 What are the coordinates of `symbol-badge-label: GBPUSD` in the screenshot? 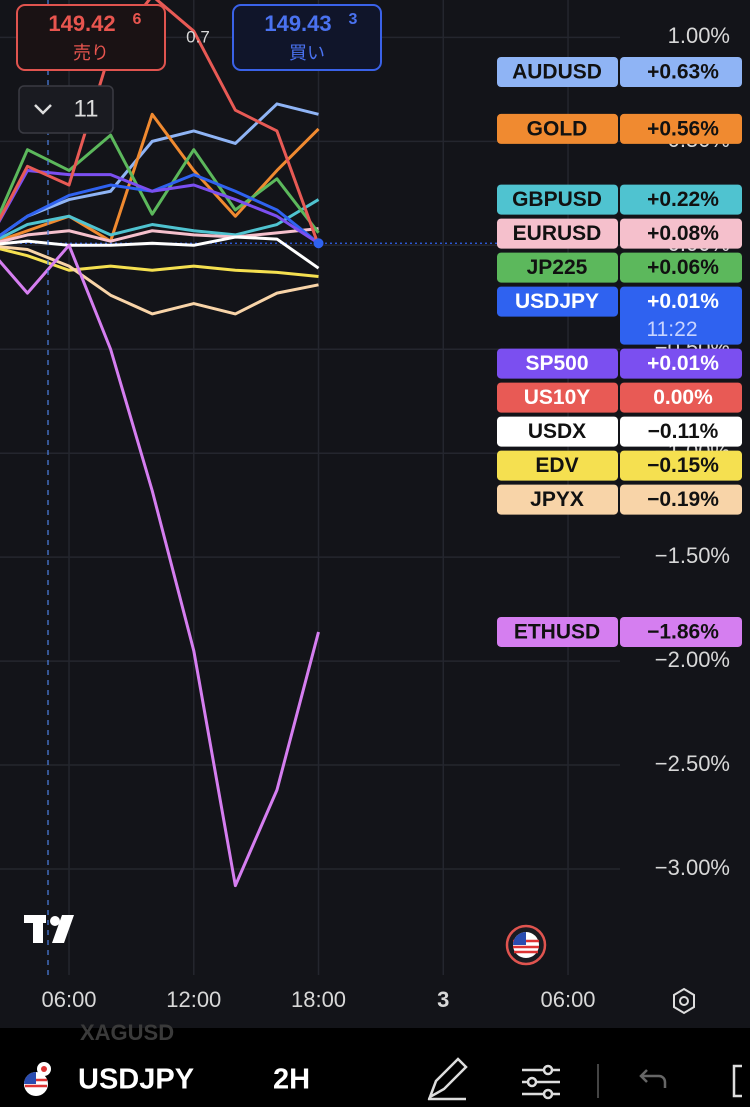 It's located at (557, 199).